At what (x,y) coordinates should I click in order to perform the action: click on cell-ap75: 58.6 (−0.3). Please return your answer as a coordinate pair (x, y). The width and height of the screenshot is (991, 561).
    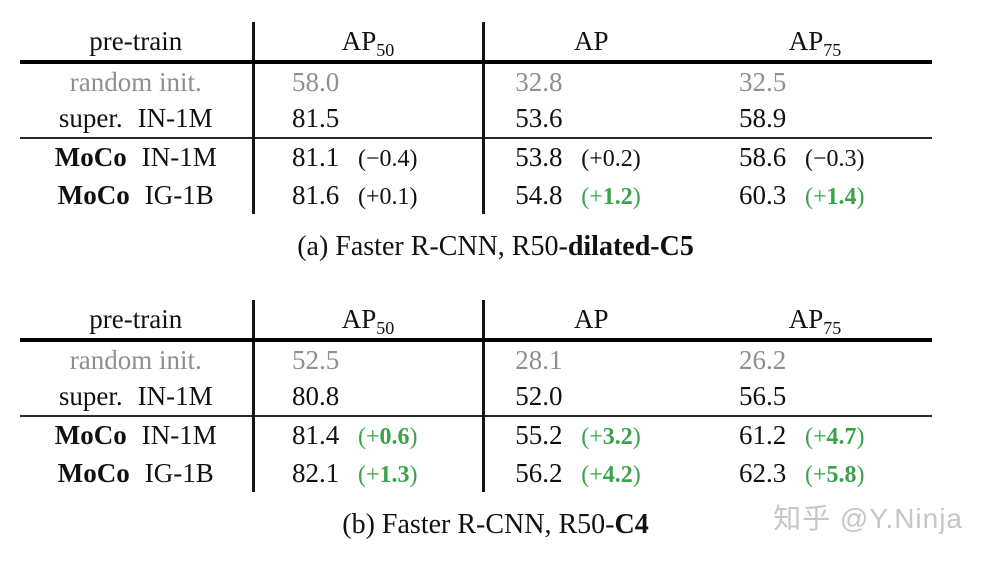
    Looking at the image, I should click on (802, 157).